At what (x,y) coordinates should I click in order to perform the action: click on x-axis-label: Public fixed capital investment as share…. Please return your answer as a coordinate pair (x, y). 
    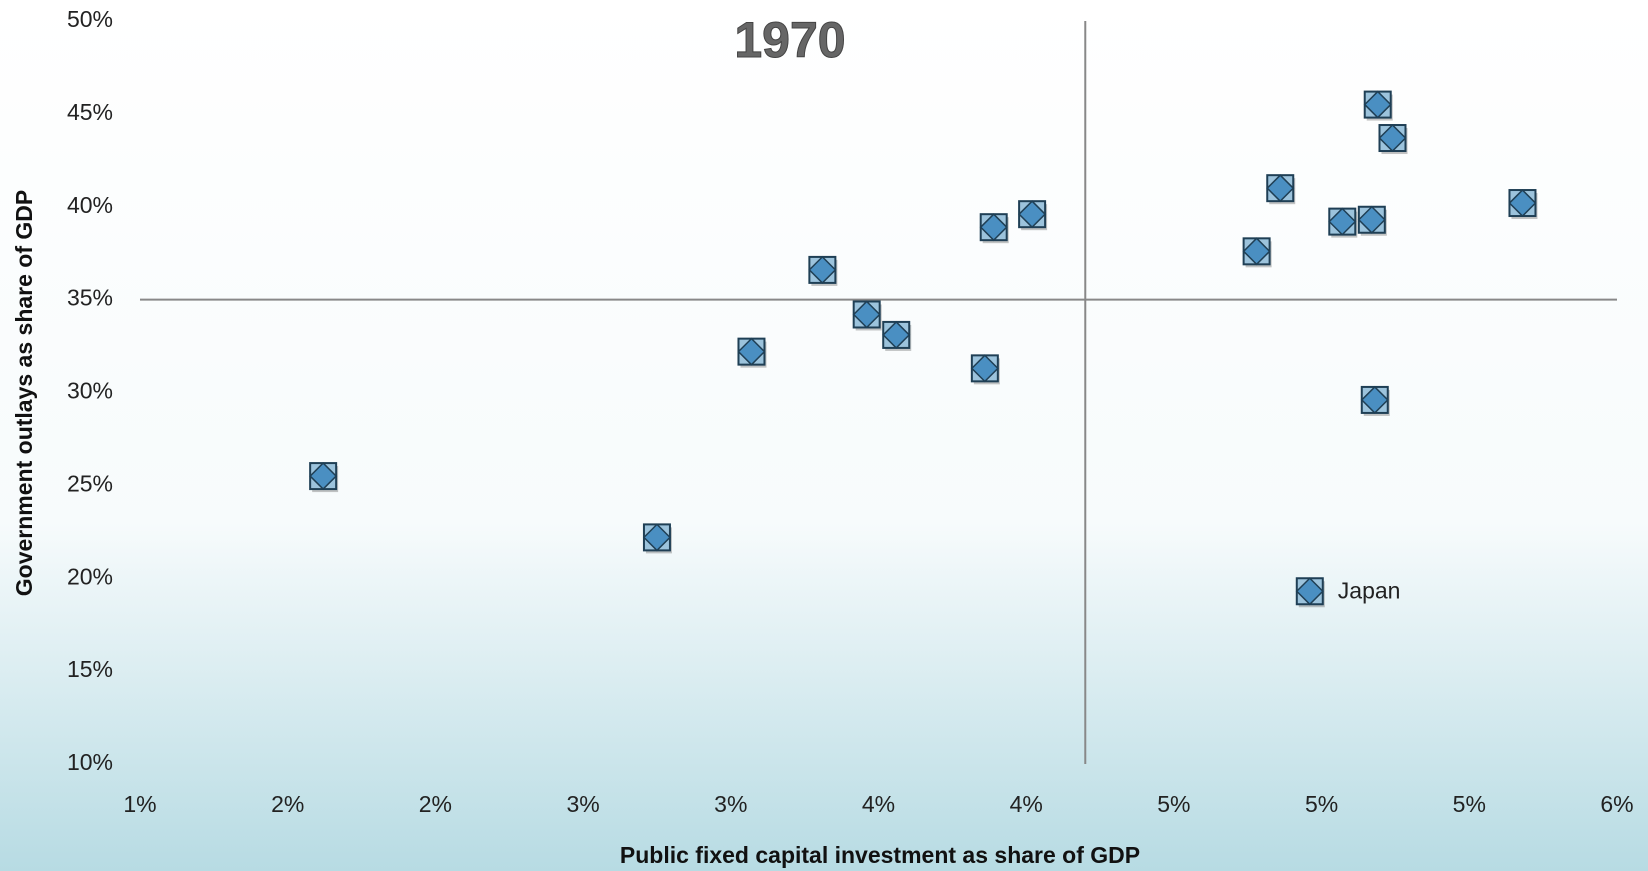
    Looking at the image, I should click on (880, 855).